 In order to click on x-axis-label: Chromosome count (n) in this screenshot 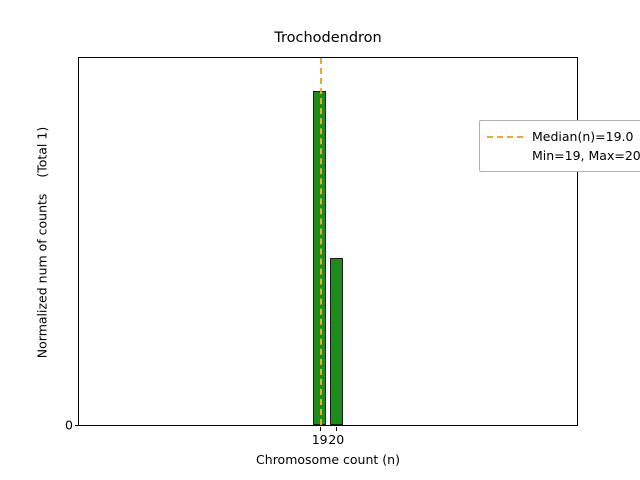, I will do `click(328, 459)`.